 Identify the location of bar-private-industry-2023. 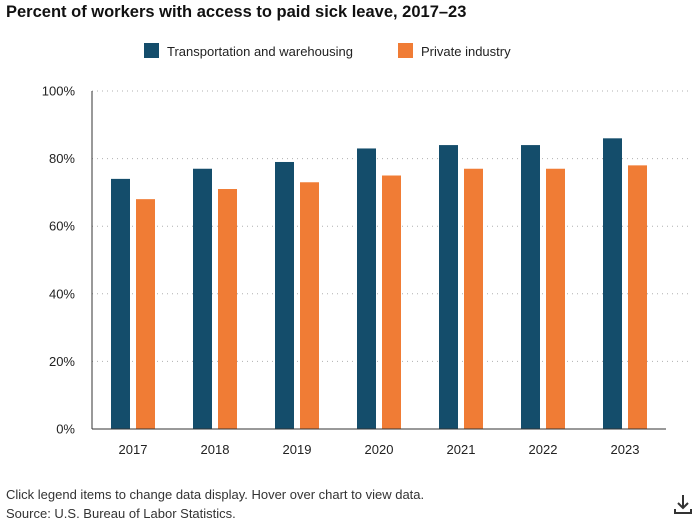
(637, 297).